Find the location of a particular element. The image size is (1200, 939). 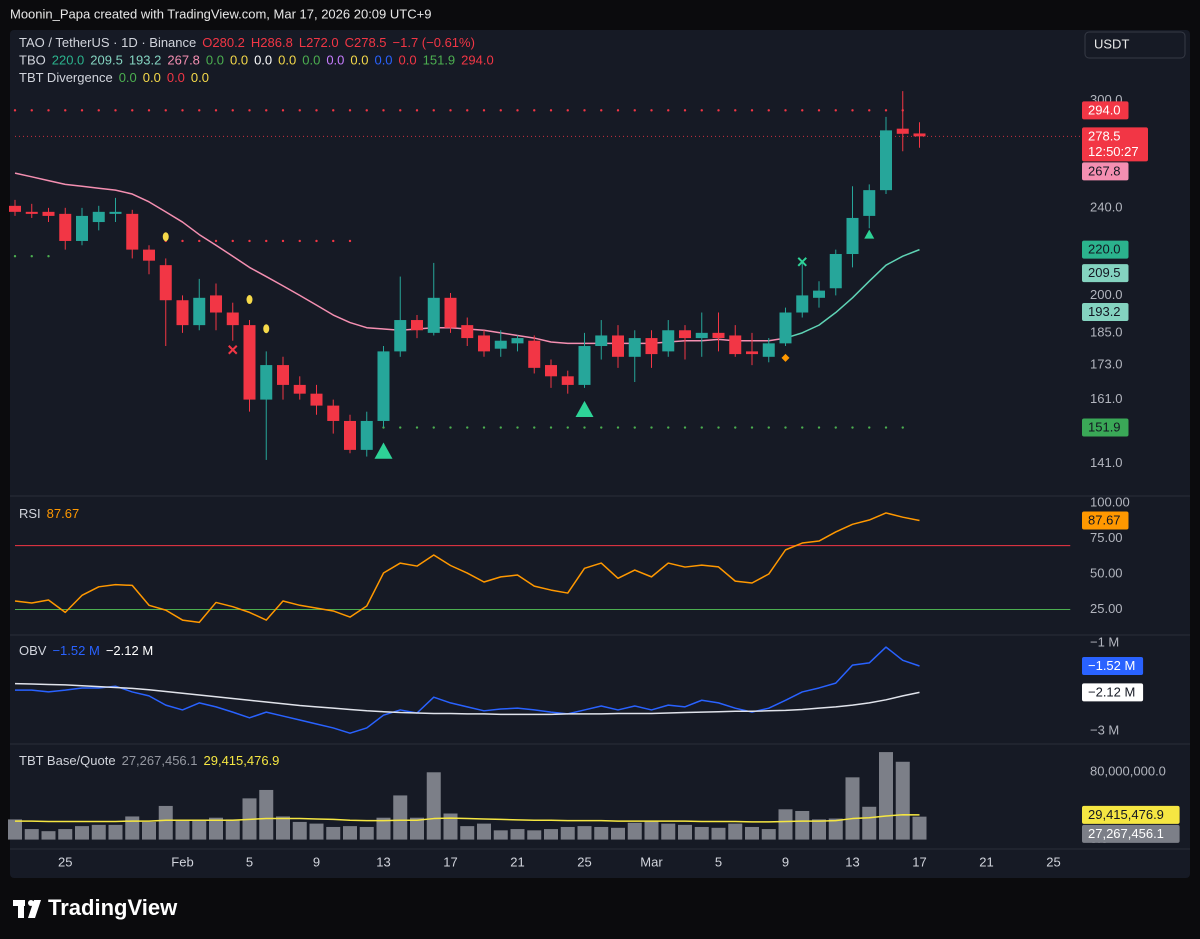

legend-name: RSI is located at coordinates (30, 513).